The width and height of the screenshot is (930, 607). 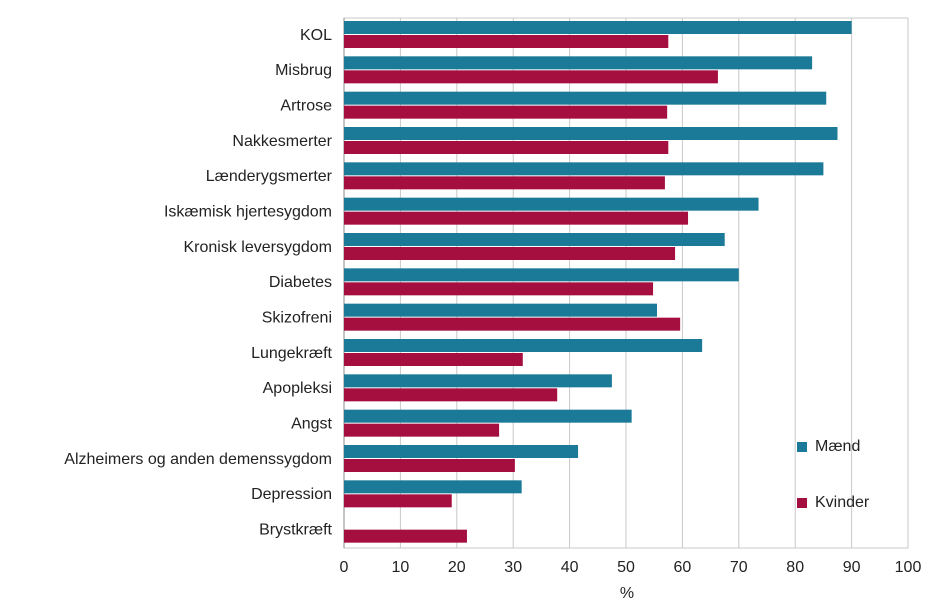 I want to click on y-tick-label: Iskæmisk hjertesygdom, so click(x=248, y=212).